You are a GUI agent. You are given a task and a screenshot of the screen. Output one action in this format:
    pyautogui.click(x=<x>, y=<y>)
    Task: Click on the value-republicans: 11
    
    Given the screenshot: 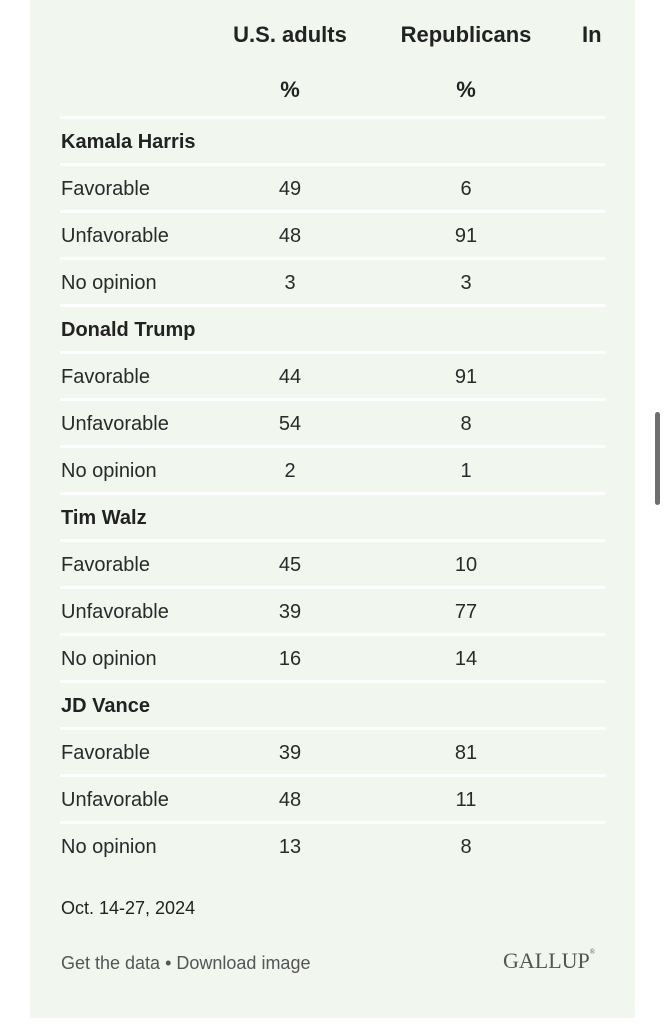 What is the action you would take?
    pyautogui.click(x=466, y=800)
    